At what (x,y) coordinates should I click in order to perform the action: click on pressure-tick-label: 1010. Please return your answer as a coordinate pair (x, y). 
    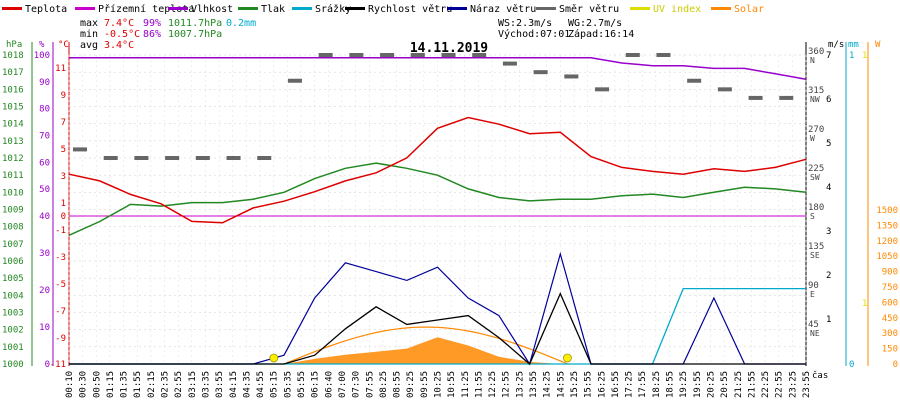
    Looking at the image, I should click on (13, 193).